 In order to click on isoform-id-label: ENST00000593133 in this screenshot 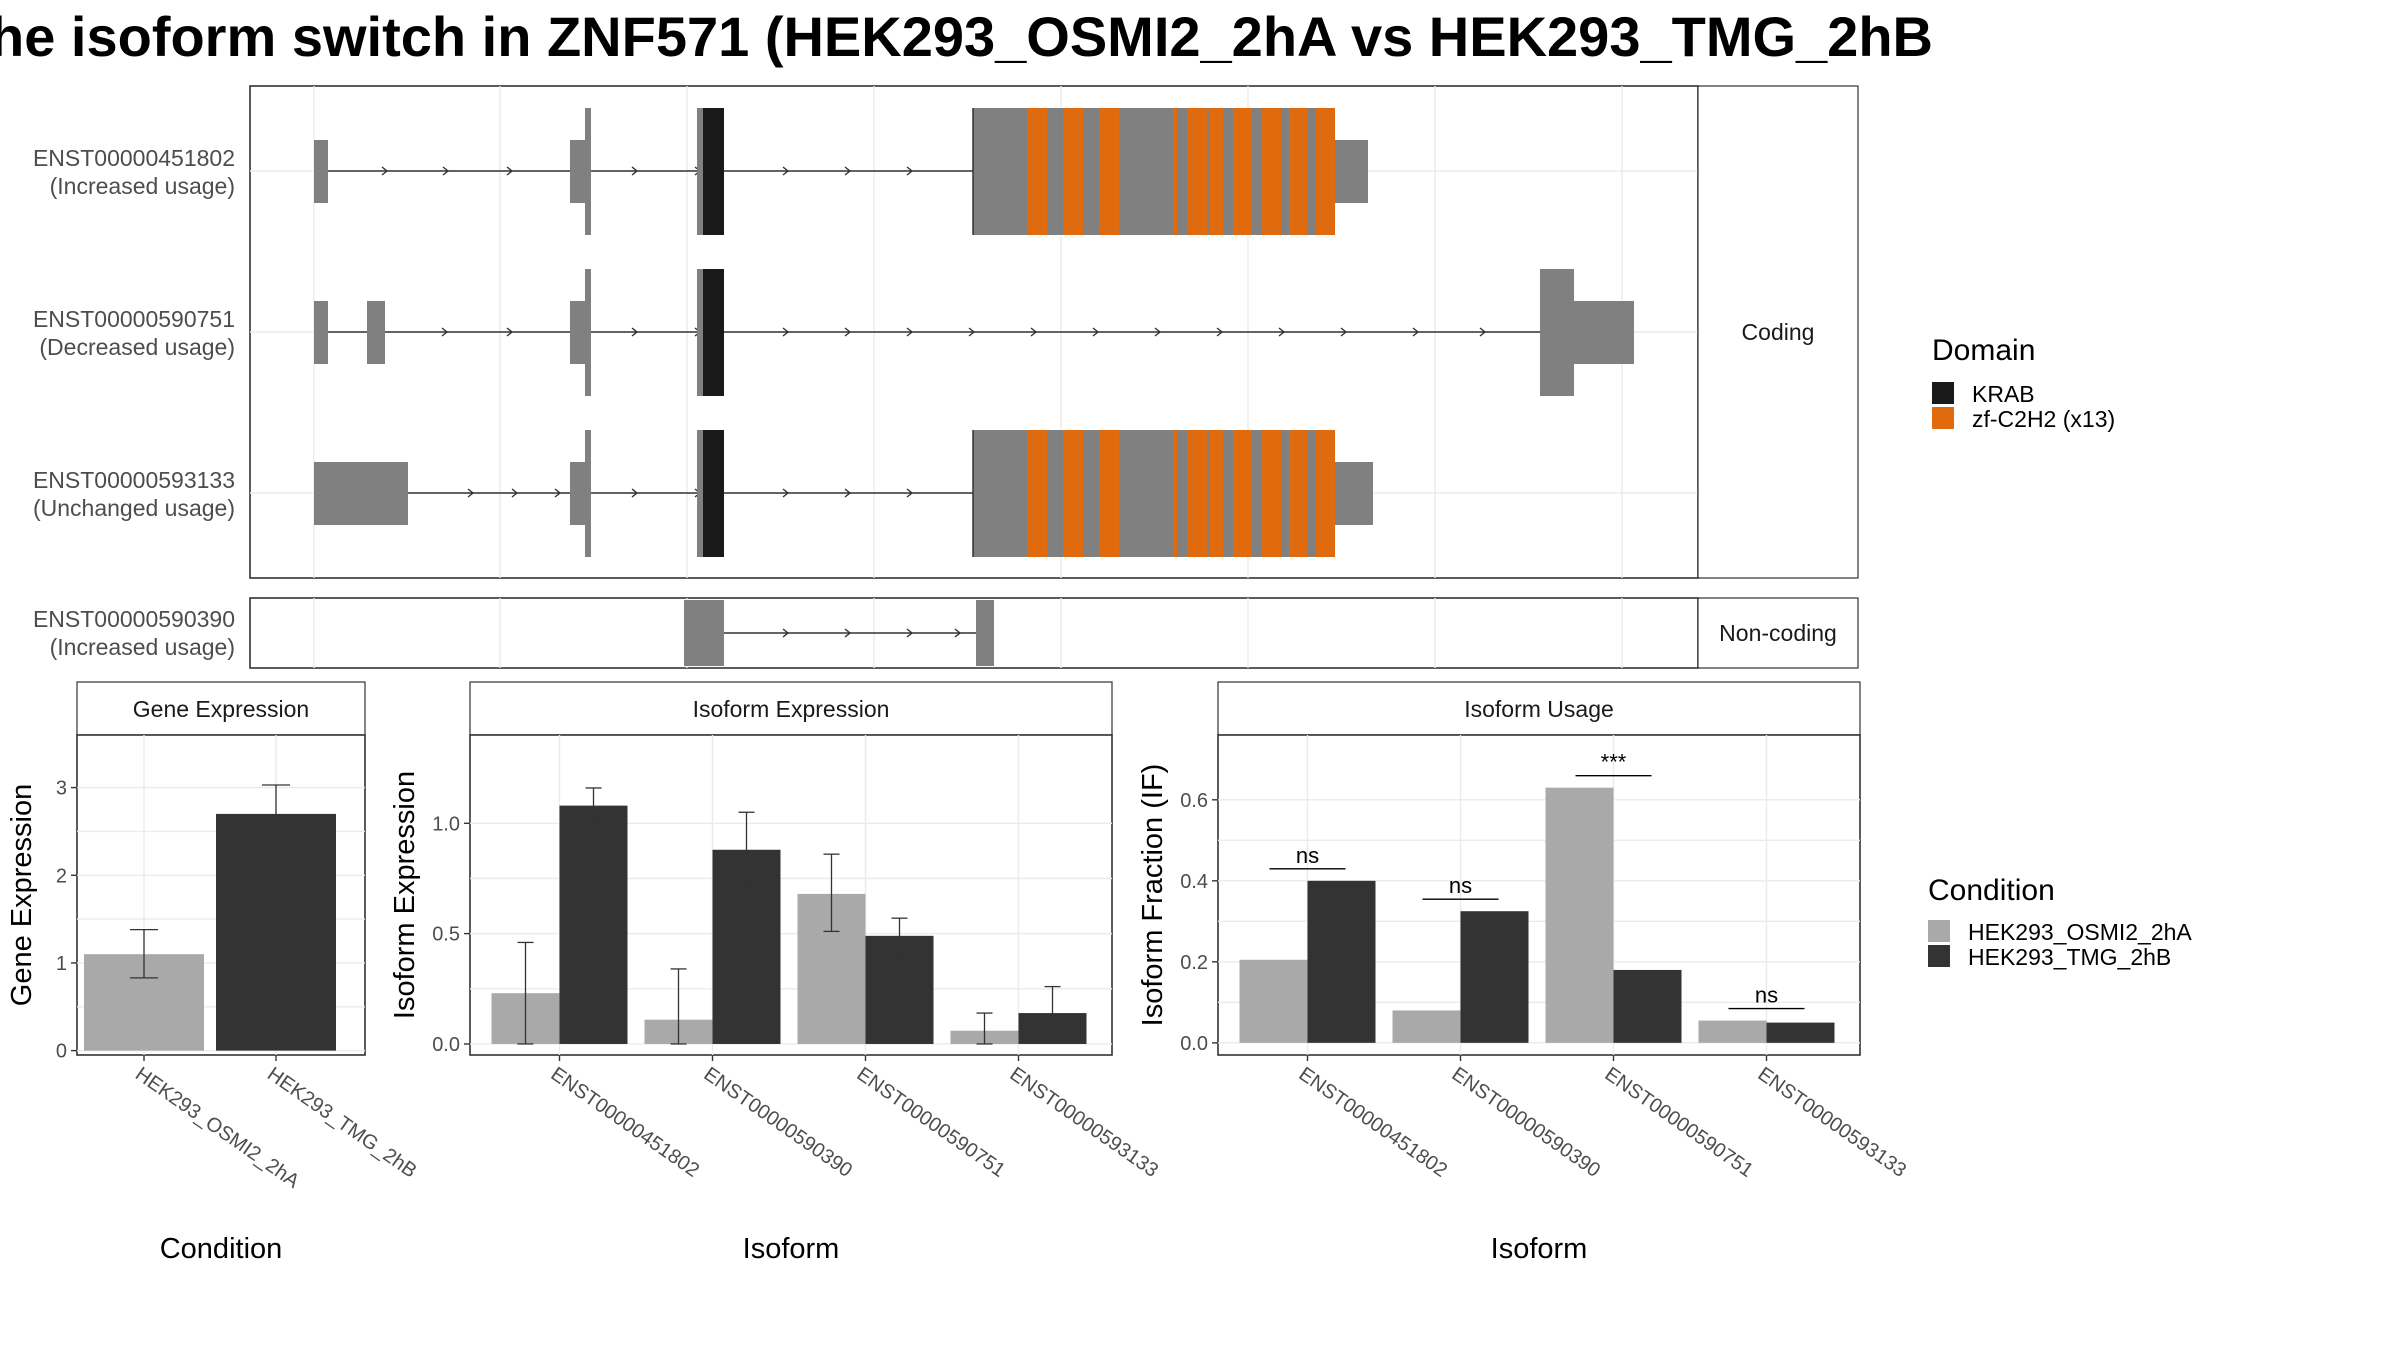, I will do `click(134, 480)`.